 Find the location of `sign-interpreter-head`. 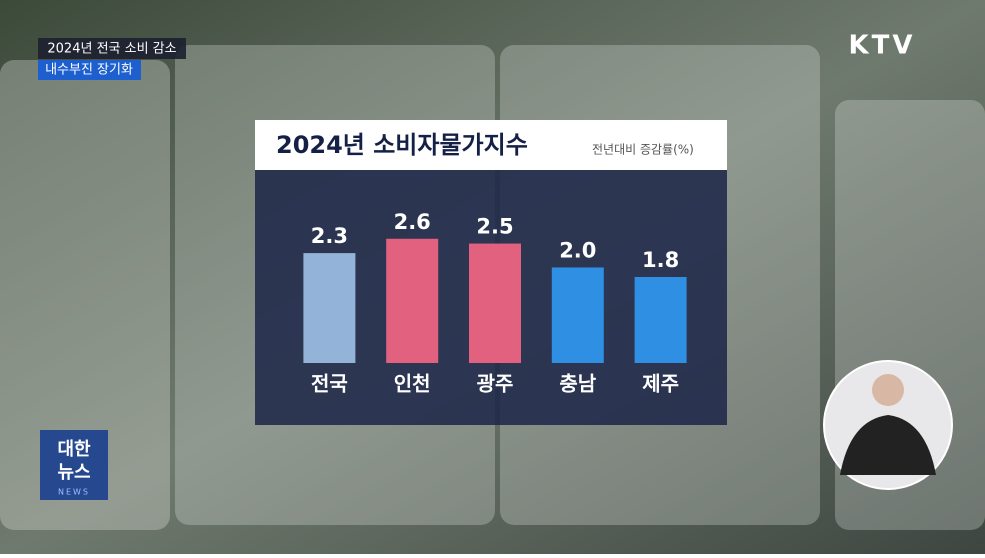

sign-interpreter-head is located at coordinates (888, 390).